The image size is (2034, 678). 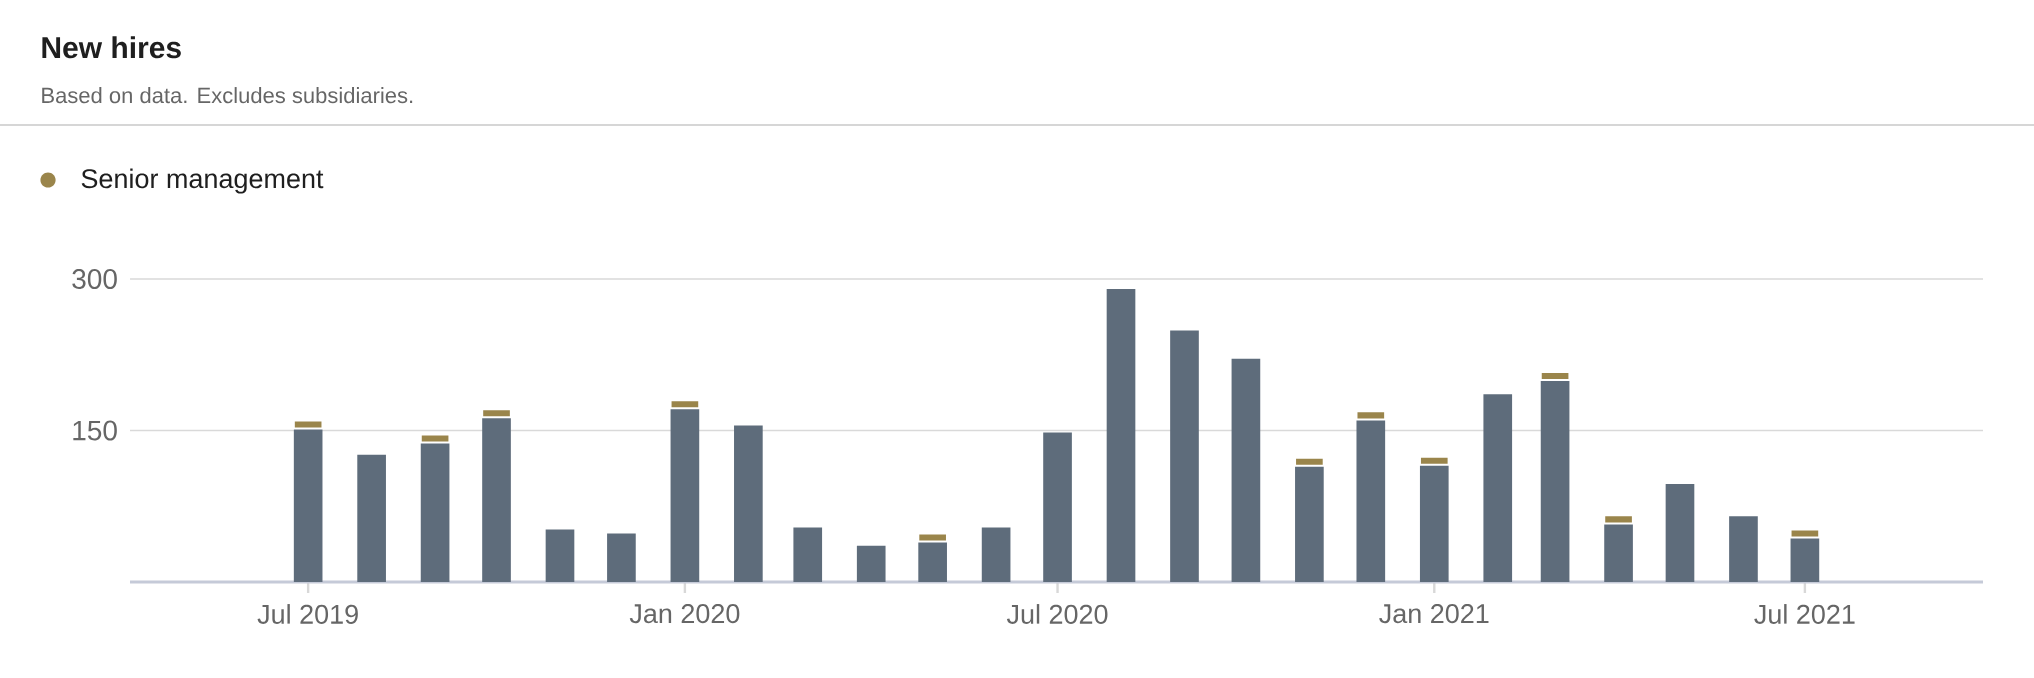 I want to click on x-tick-label: Jul 2021, so click(x=1804, y=614).